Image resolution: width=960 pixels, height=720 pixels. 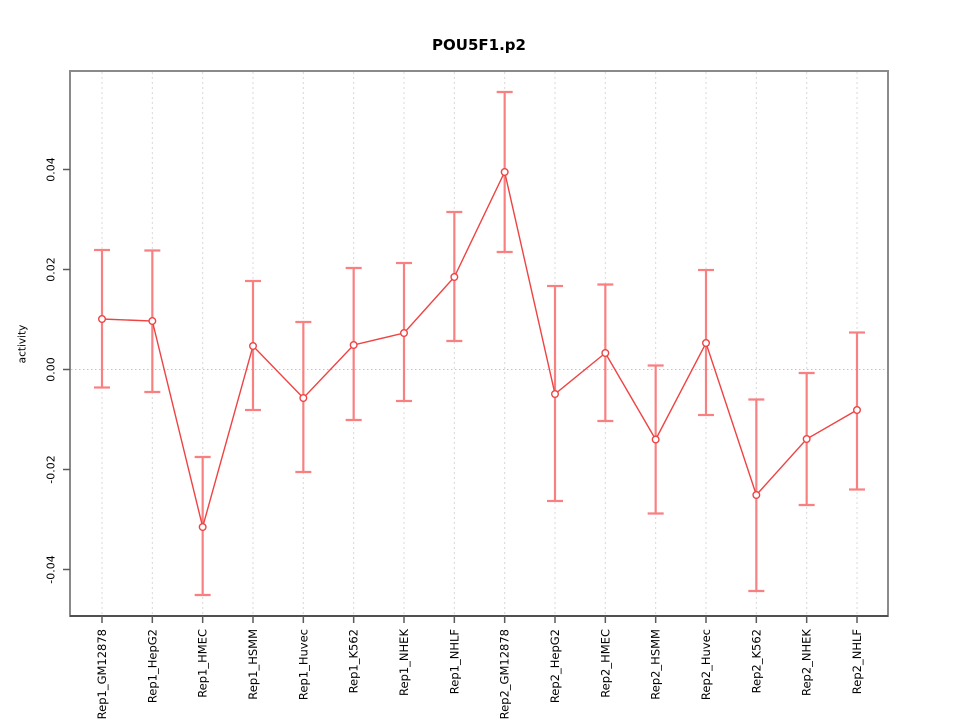 What do you see at coordinates (152, 666) in the screenshot?
I see `x-tick-label: Rep1_HepG2` at bounding box center [152, 666].